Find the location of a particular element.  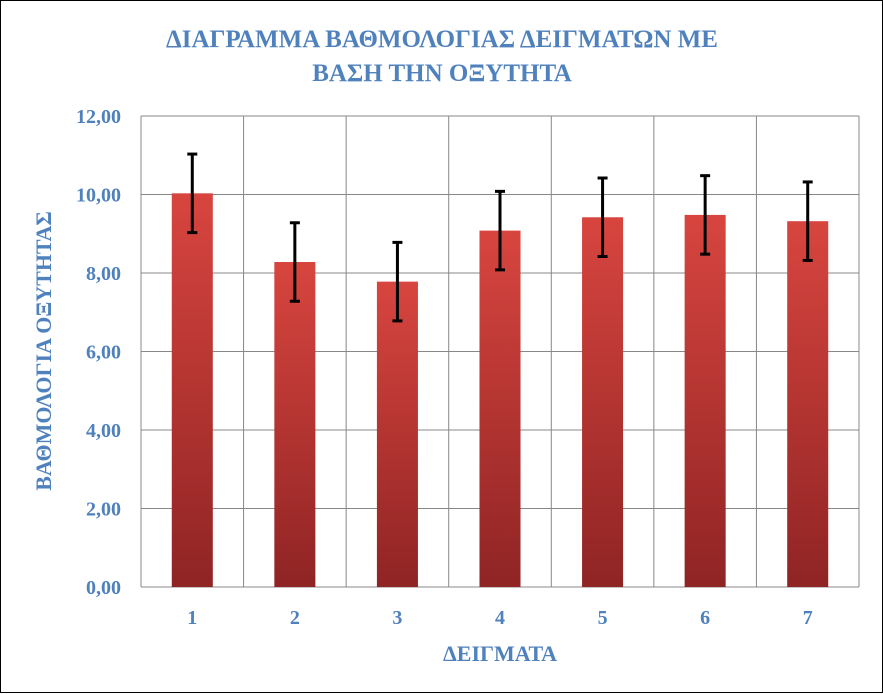

y-tick-labels: 0,00 2,00 4,00 6,00 8,00 10,00 12,00 is located at coordinates (98, 352).